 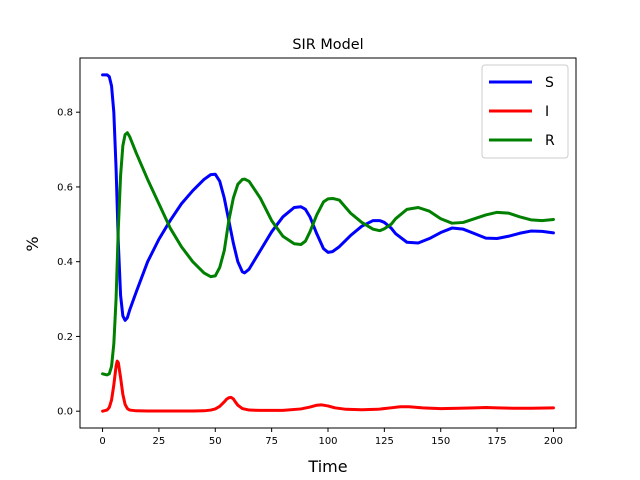 I want to click on x-tick-label: 100, so click(x=327, y=441).